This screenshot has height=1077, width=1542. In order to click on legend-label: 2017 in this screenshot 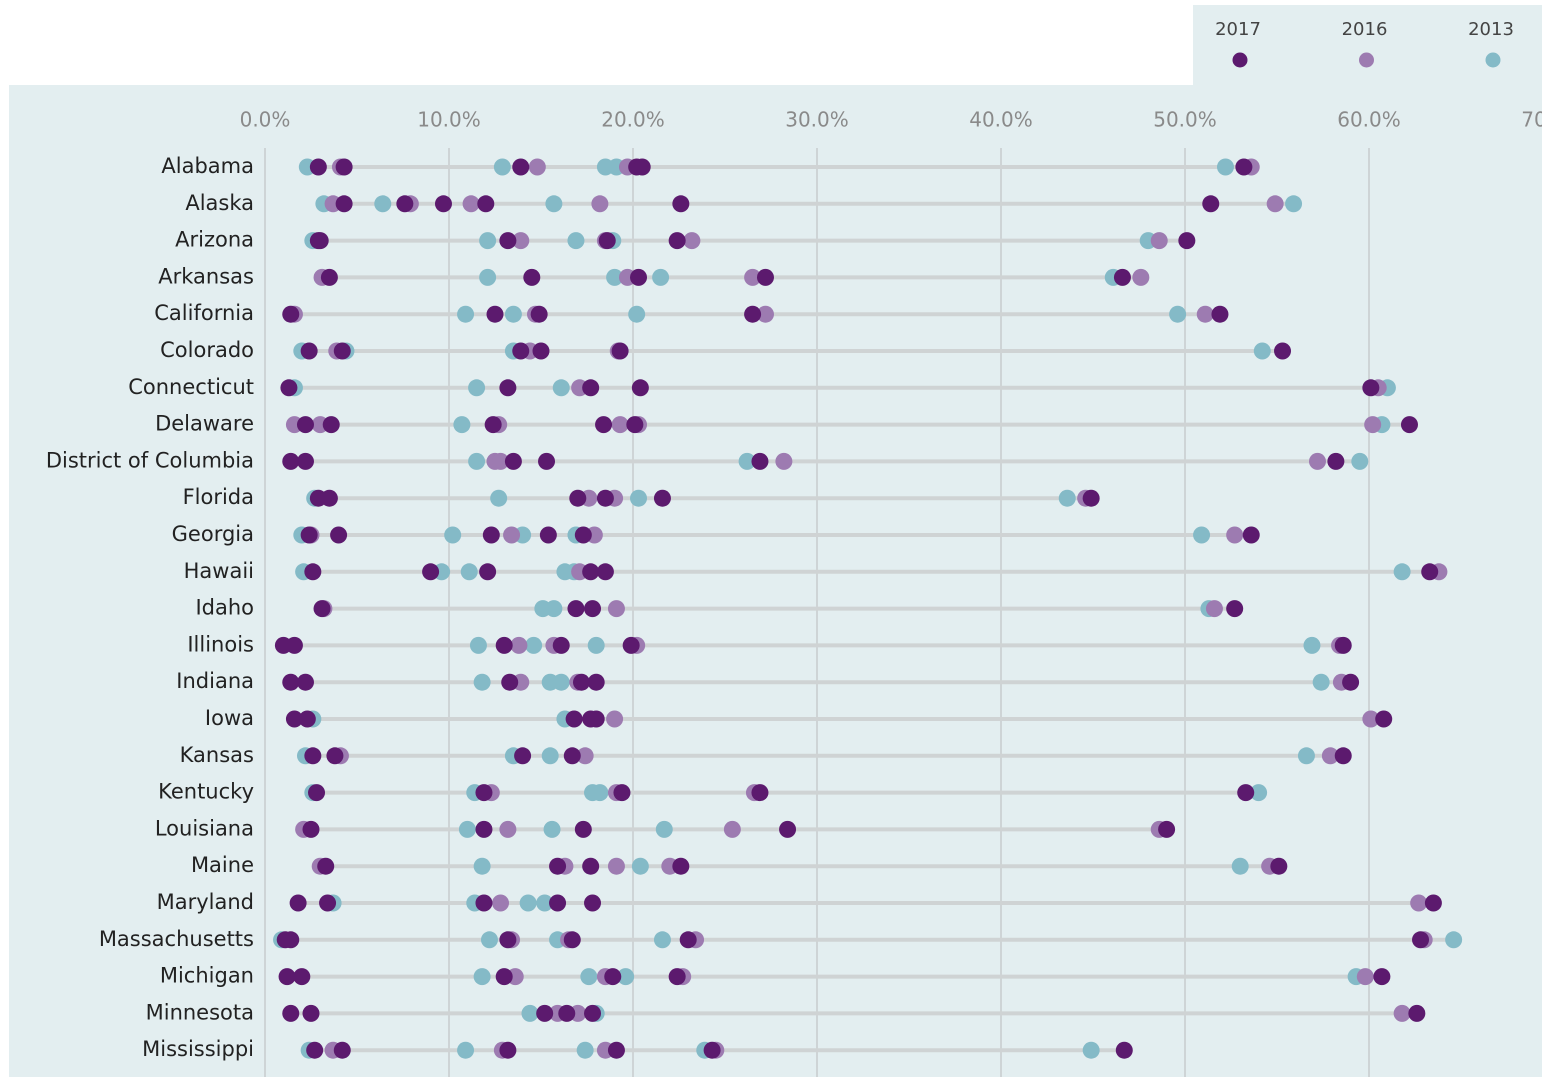, I will do `click(1238, 29)`.